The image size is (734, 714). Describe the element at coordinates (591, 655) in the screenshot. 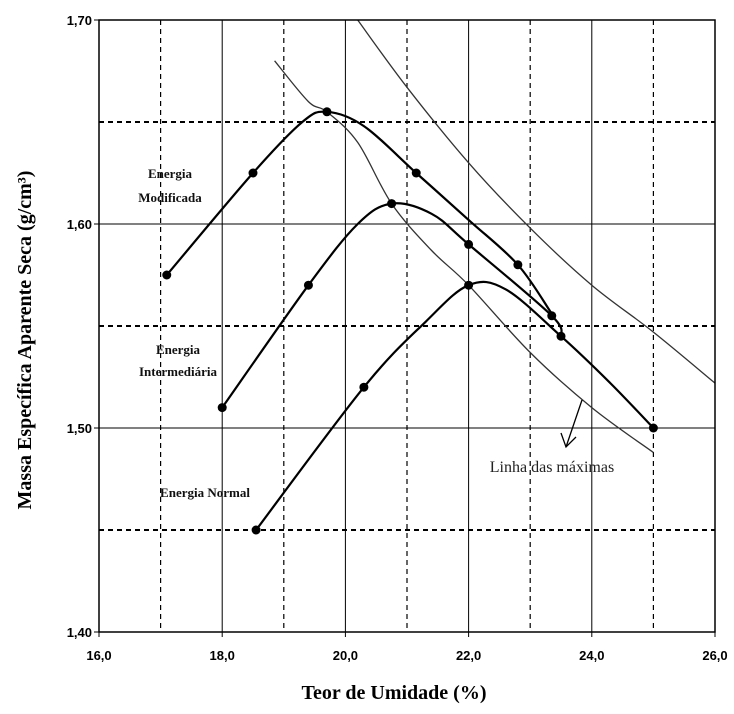

I see `x-tick-label: 24,0` at that location.